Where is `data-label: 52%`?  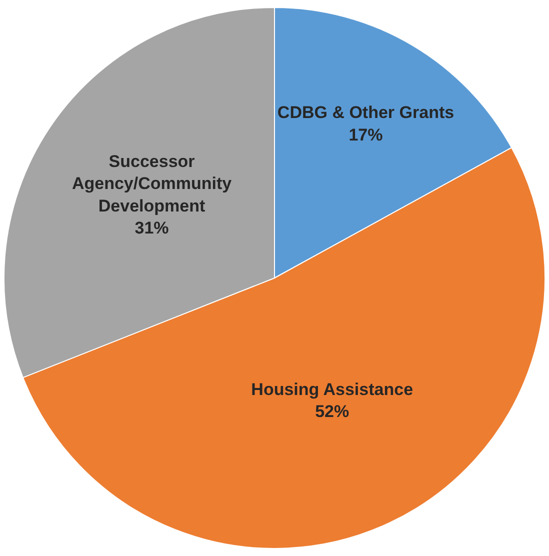
data-label: 52% is located at coordinates (332, 411).